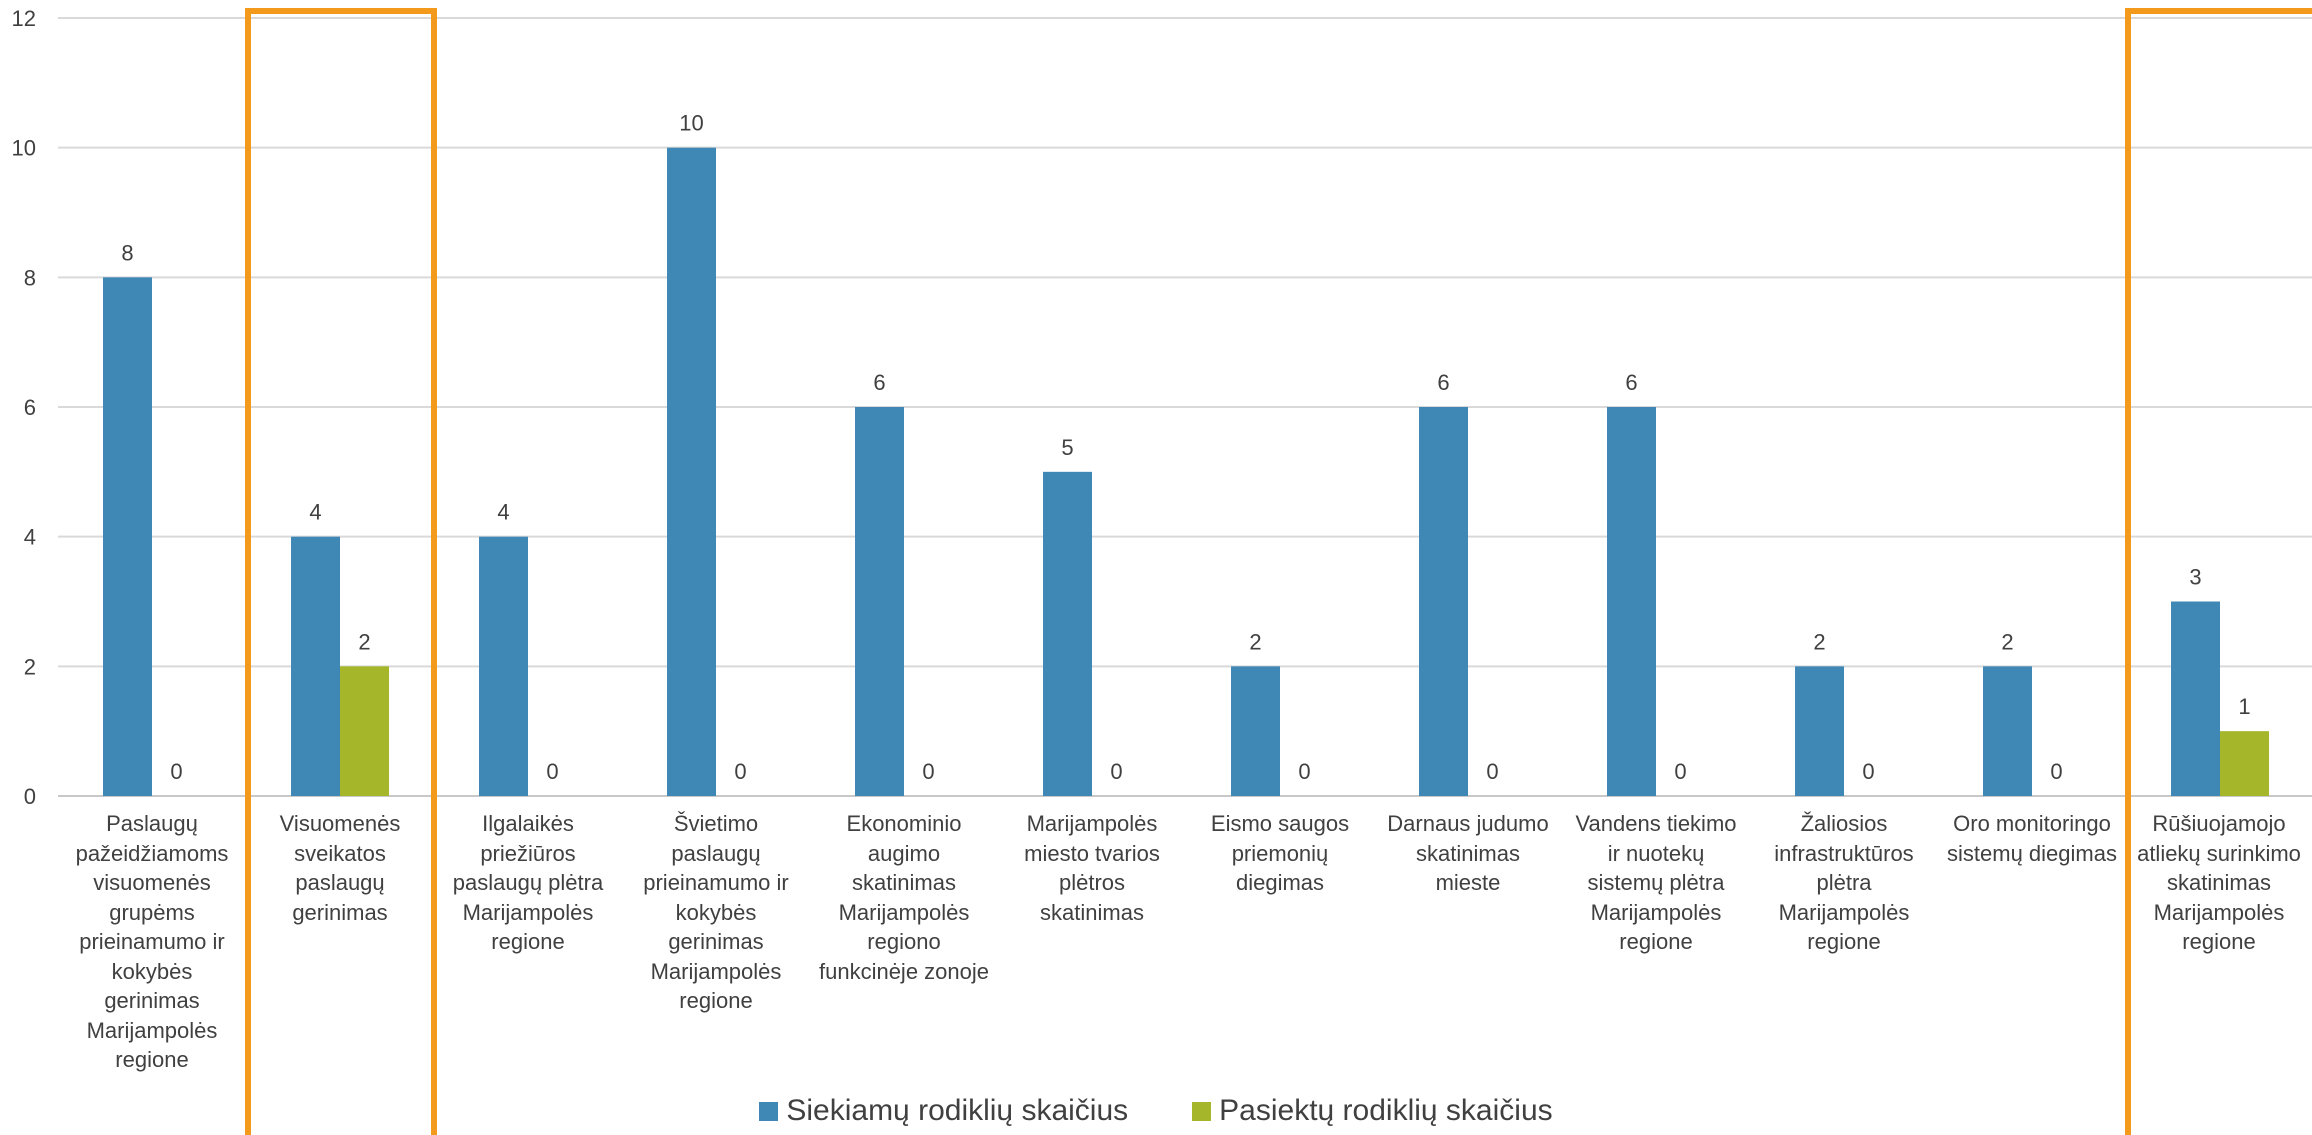 The width and height of the screenshot is (2312, 1135). What do you see at coordinates (1067, 447) in the screenshot?
I see `data-label: 5` at bounding box center [1067, 447].